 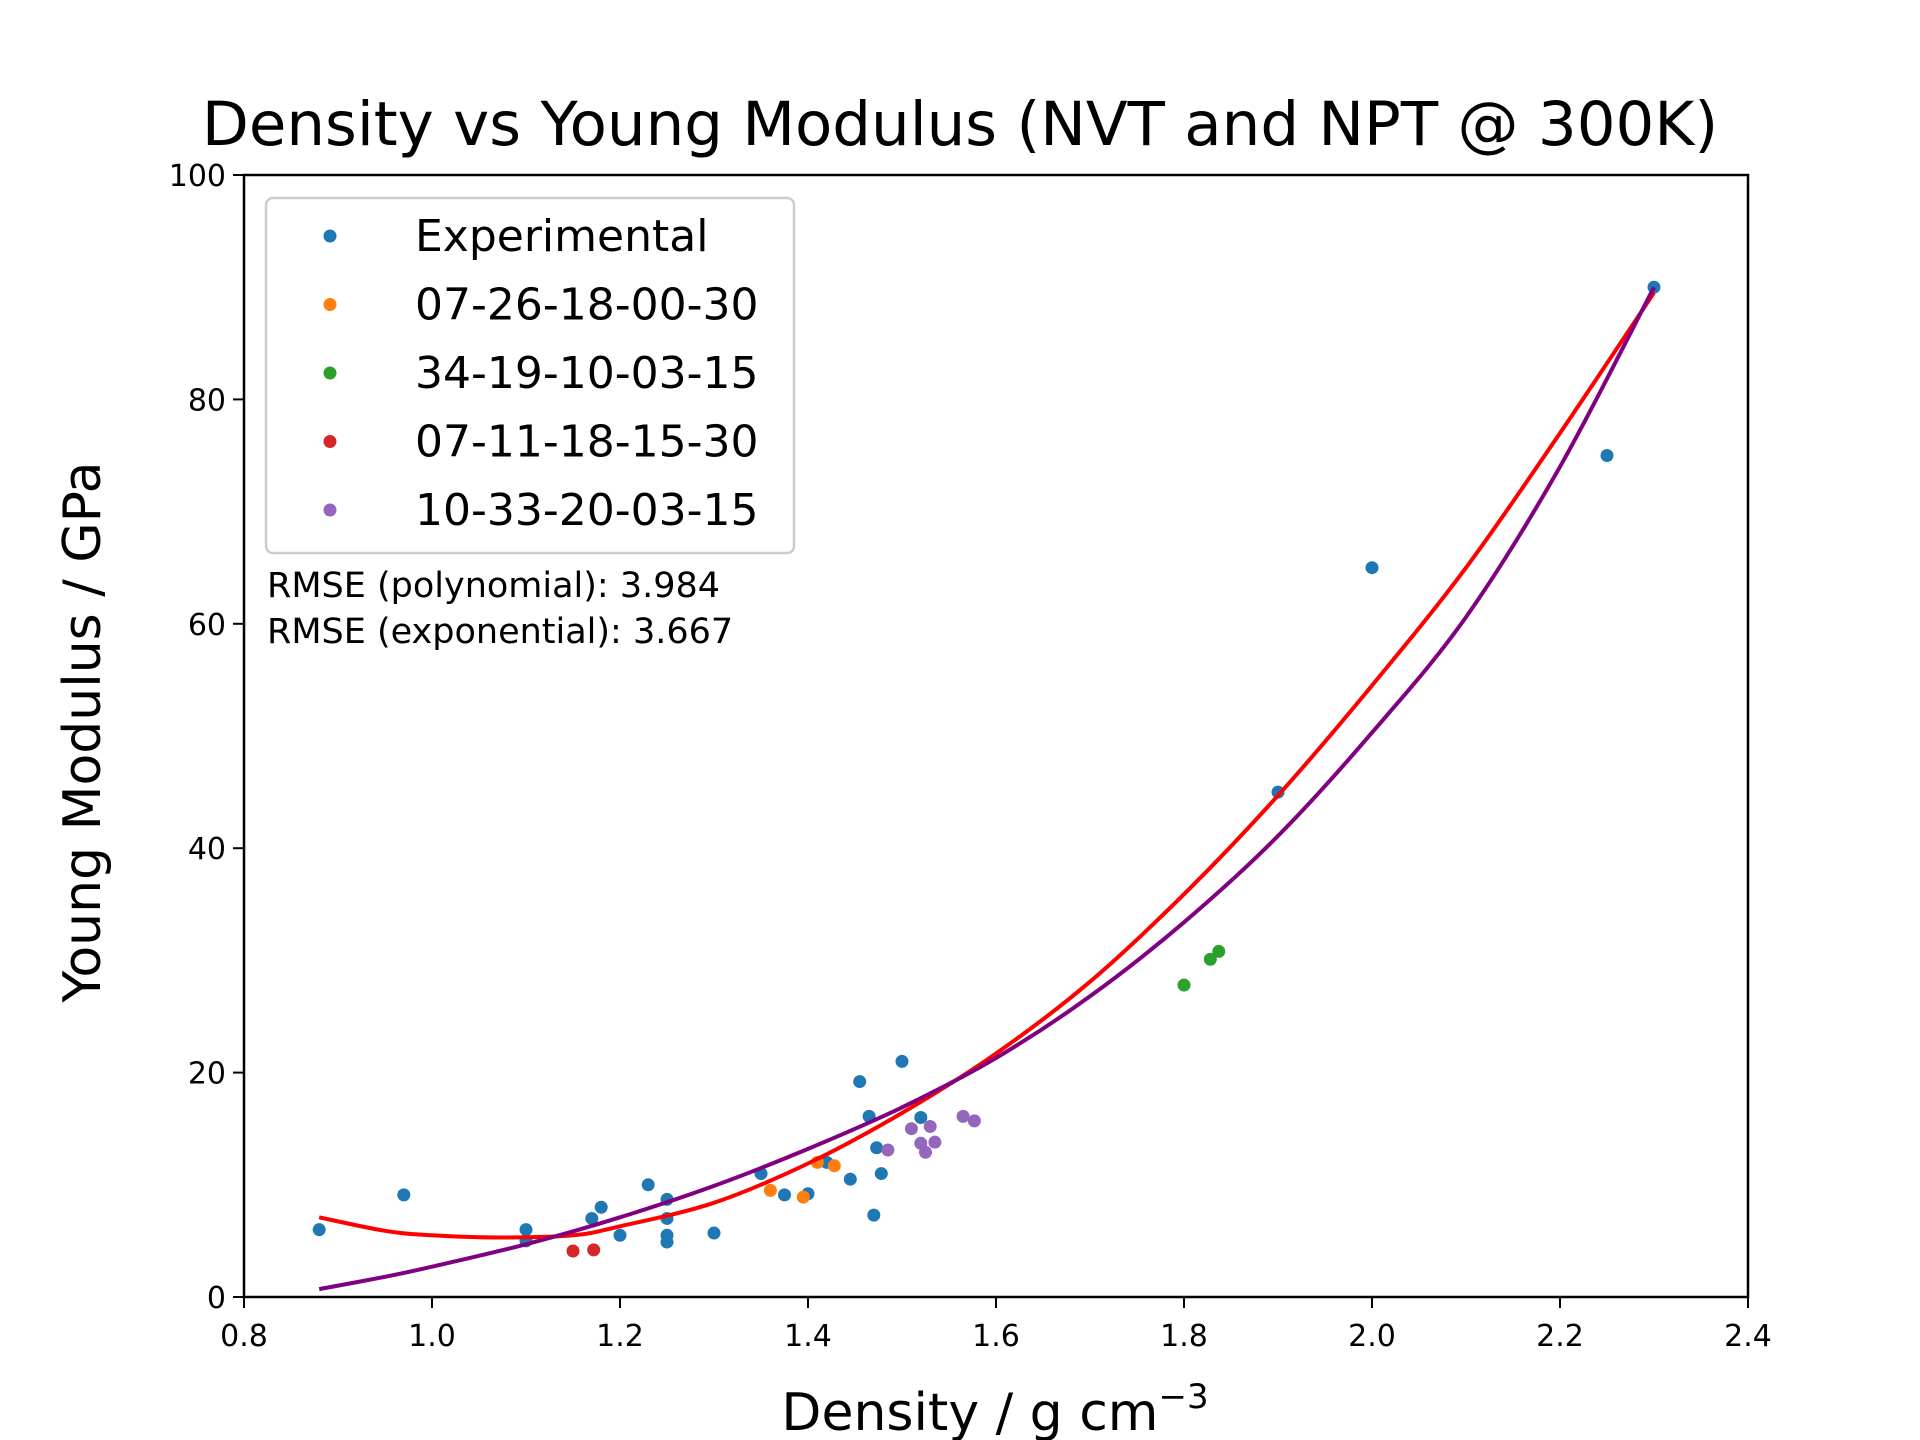 I want to click on legend-box, so click(x=530, y=375).